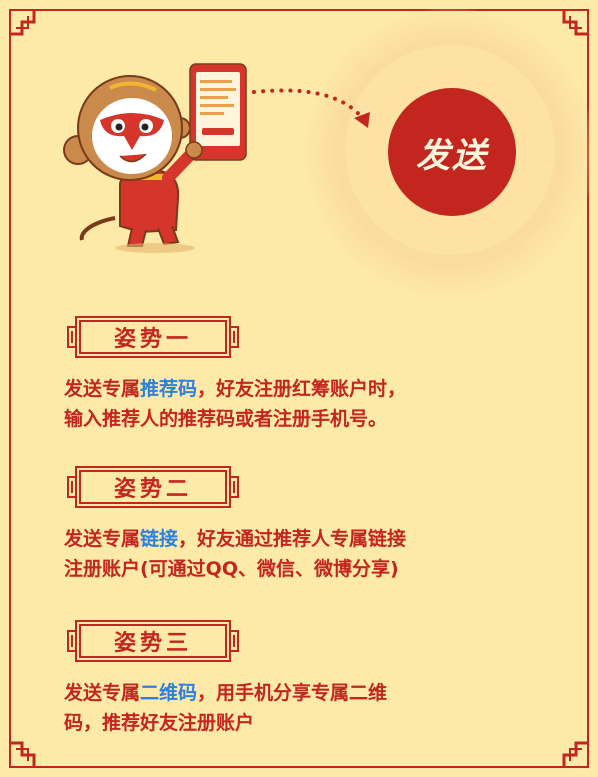  What do you see at coordinates (155, 158) in the screenshot?
I see `monkey-mascot-icon` at bounding box center [155, 158].